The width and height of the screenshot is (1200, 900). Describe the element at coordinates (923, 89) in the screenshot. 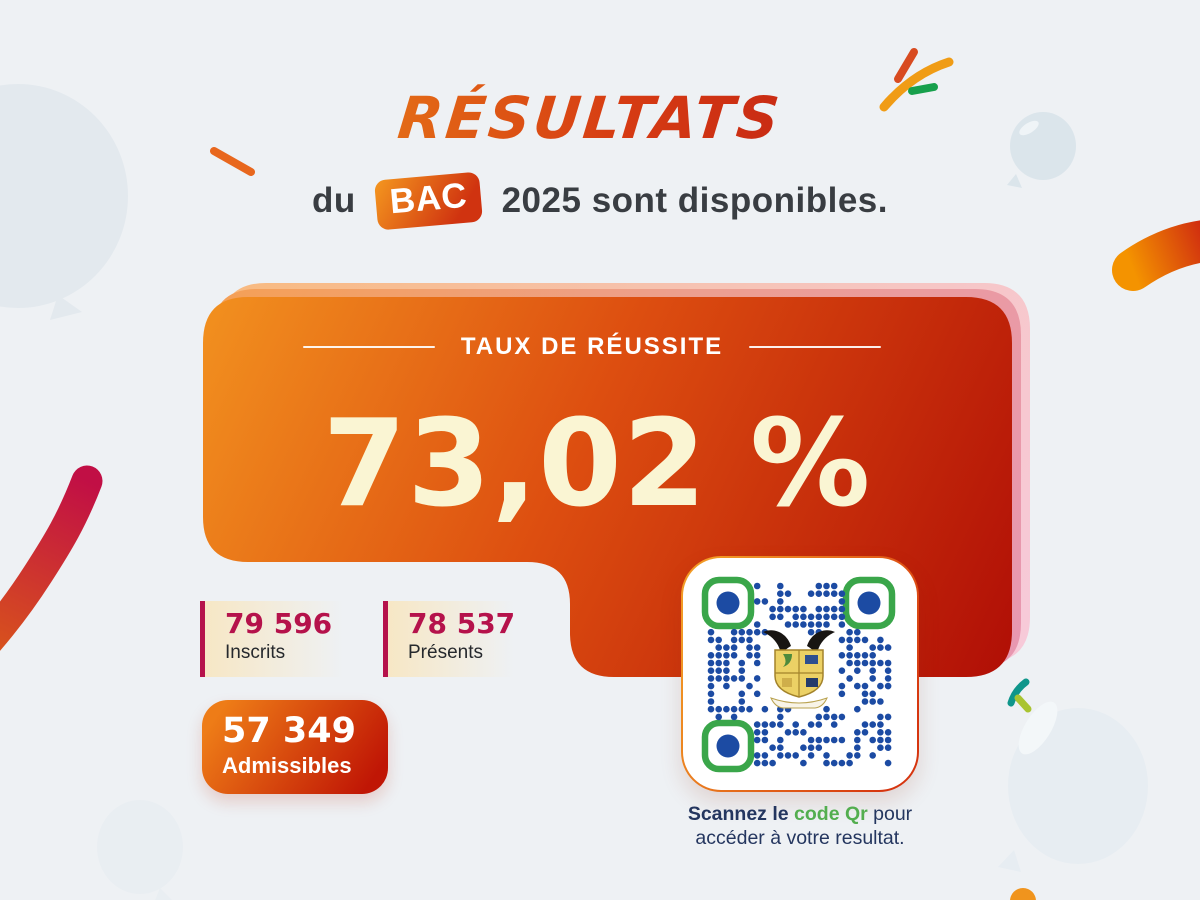

I see `confetti-green-dash-icon` at that location.